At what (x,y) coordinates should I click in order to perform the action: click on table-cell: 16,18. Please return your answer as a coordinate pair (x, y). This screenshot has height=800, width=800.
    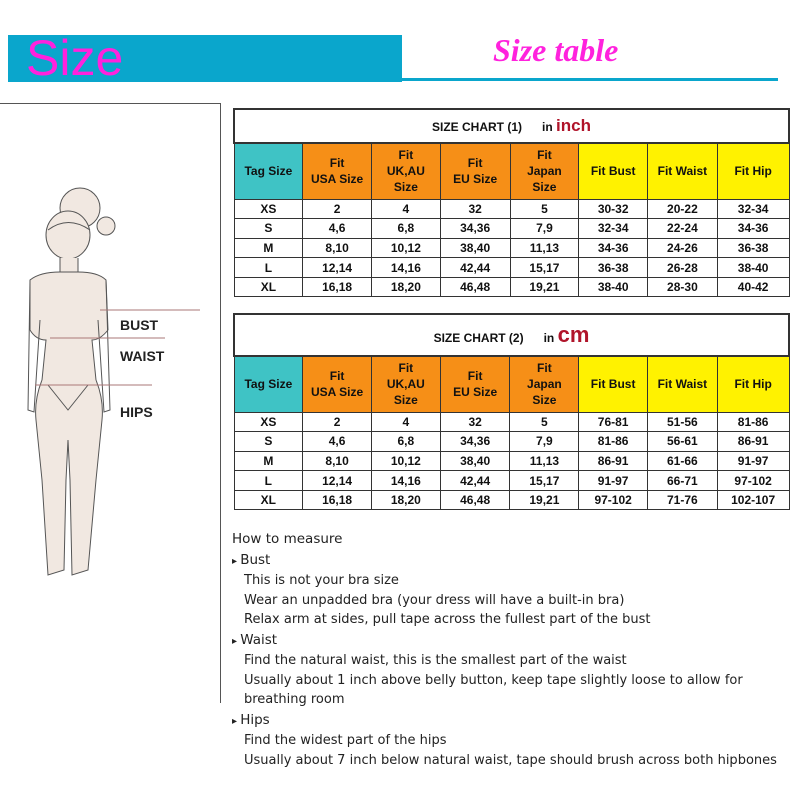
    Looking at the image, I should click on (337, 287).